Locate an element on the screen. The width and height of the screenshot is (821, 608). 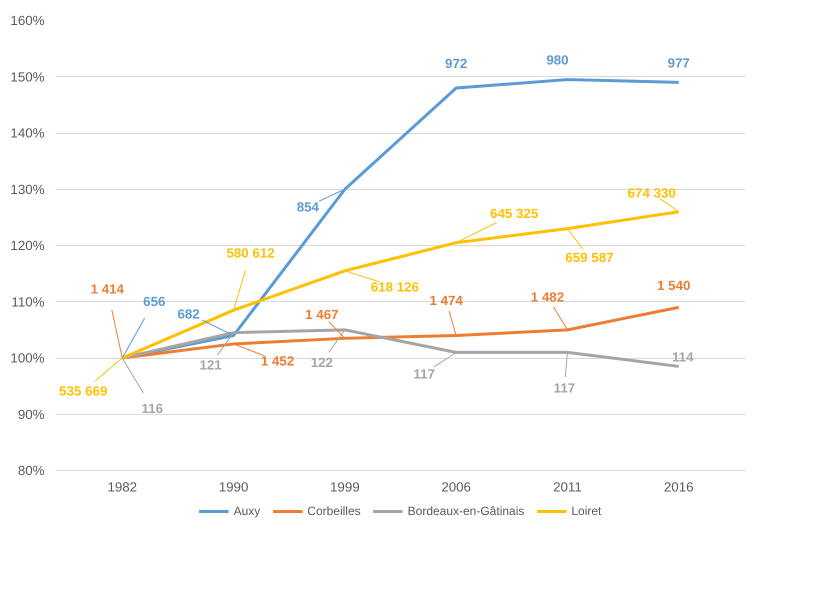
annotation: 1 452 is located at coordinates (277, 360).